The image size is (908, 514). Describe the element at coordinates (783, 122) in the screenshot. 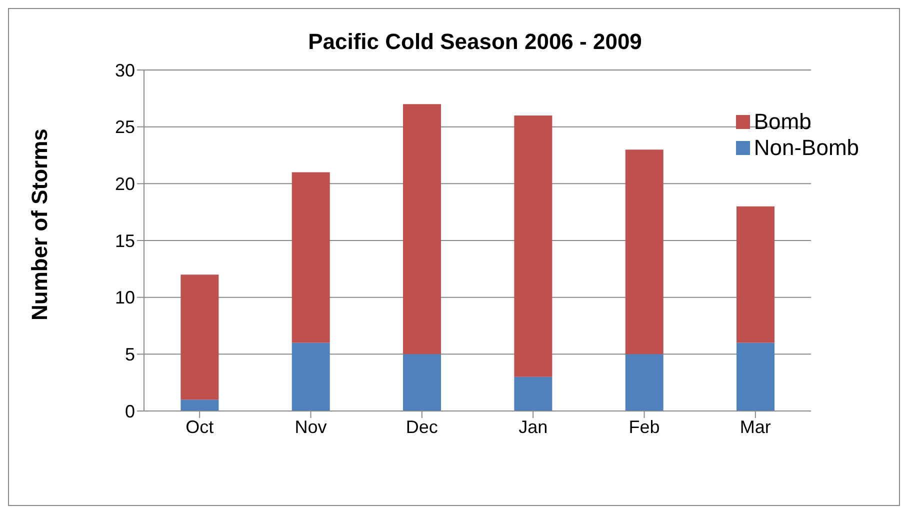

I see `legend-label: Bomb` at that location.